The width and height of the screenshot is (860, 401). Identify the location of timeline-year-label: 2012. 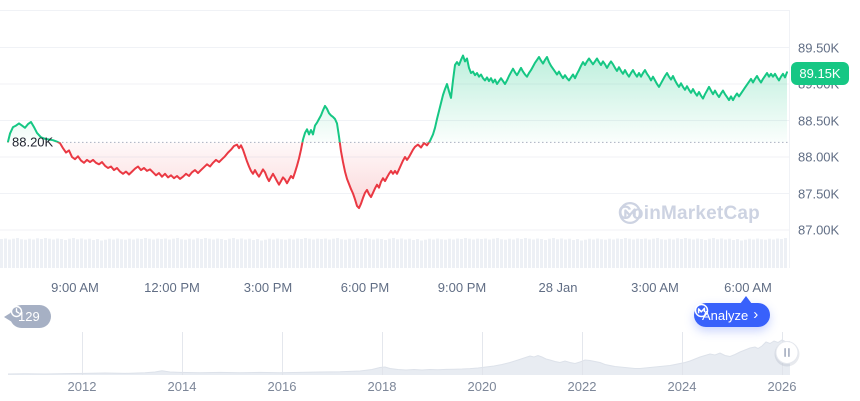
(82, 386).